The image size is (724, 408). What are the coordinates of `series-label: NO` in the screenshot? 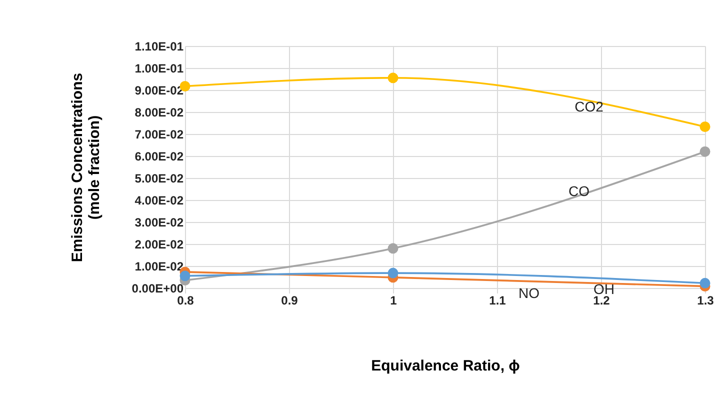 It's located at (529, 292).